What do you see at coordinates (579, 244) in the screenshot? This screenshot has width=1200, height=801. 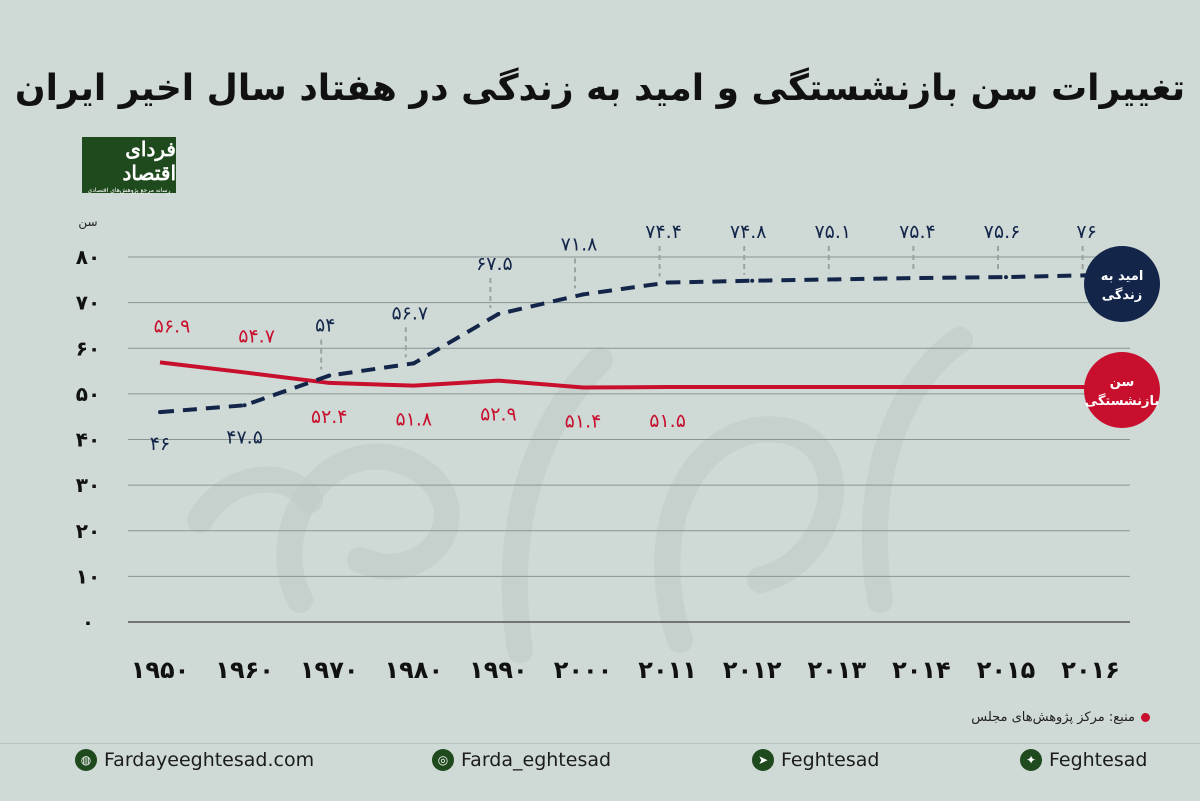 I see `life-expectancy-label: ۷۱.۸` at bounding box center [579, 244].